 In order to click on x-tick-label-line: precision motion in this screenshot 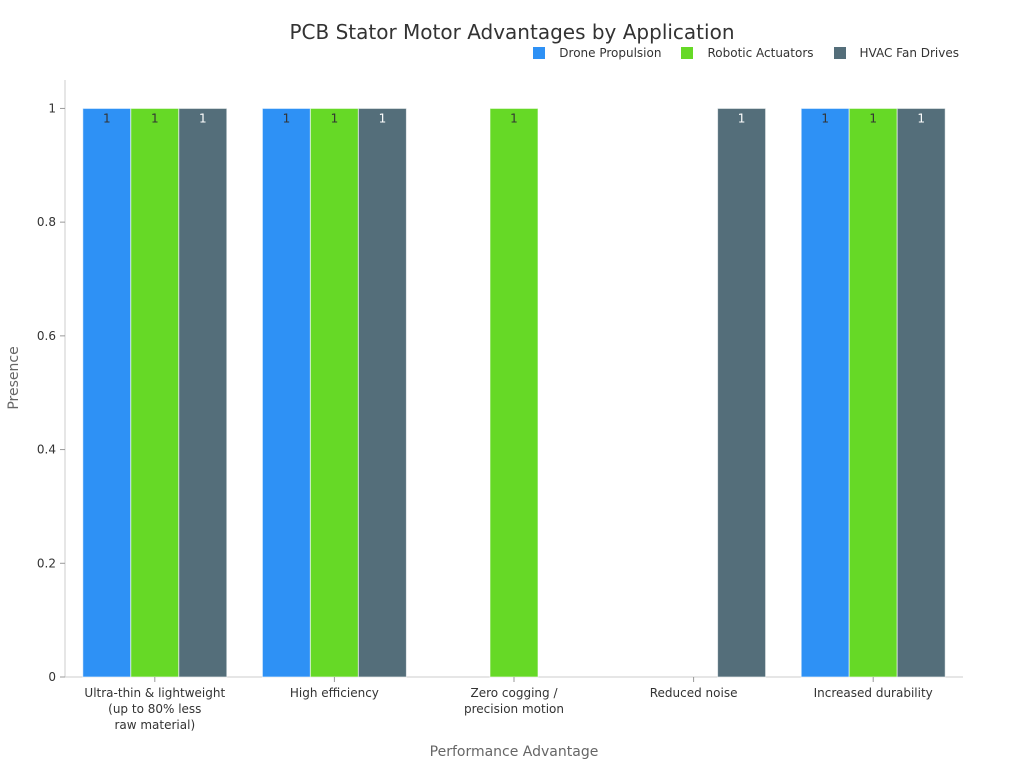, I will do `click(514, 709)`.